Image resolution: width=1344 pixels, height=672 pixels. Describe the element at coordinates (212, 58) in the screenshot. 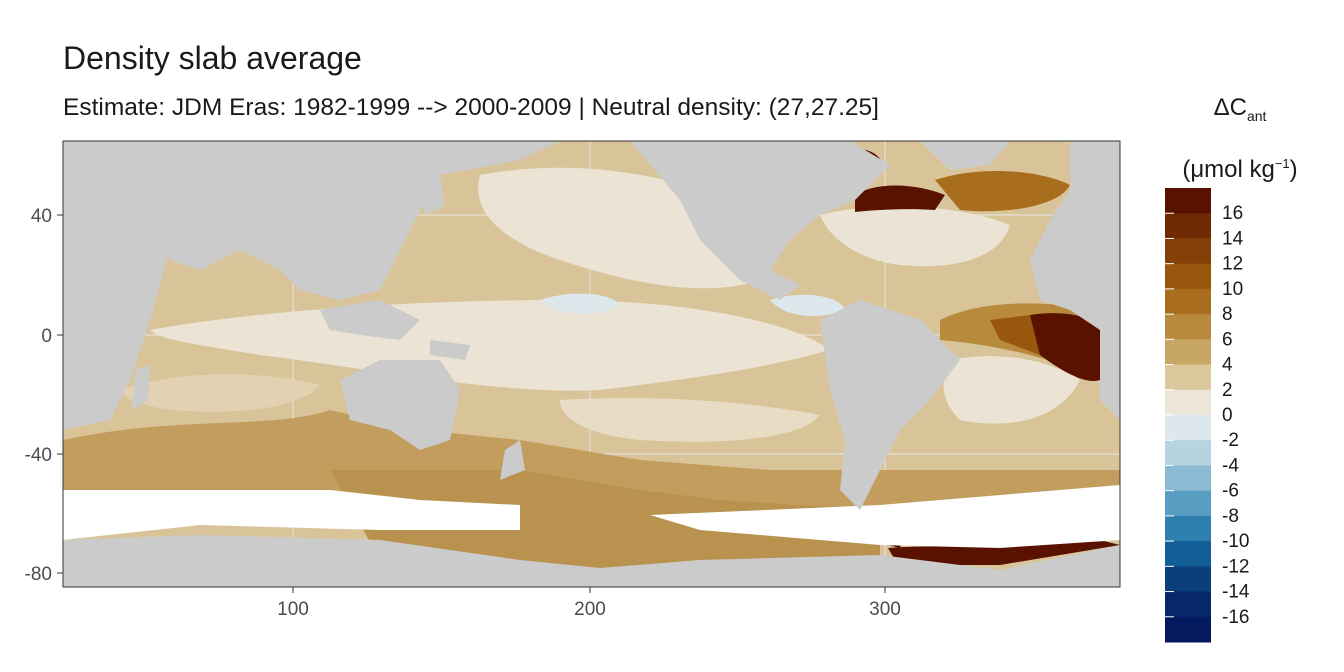

I see `map-title: Density slab average` at that location.